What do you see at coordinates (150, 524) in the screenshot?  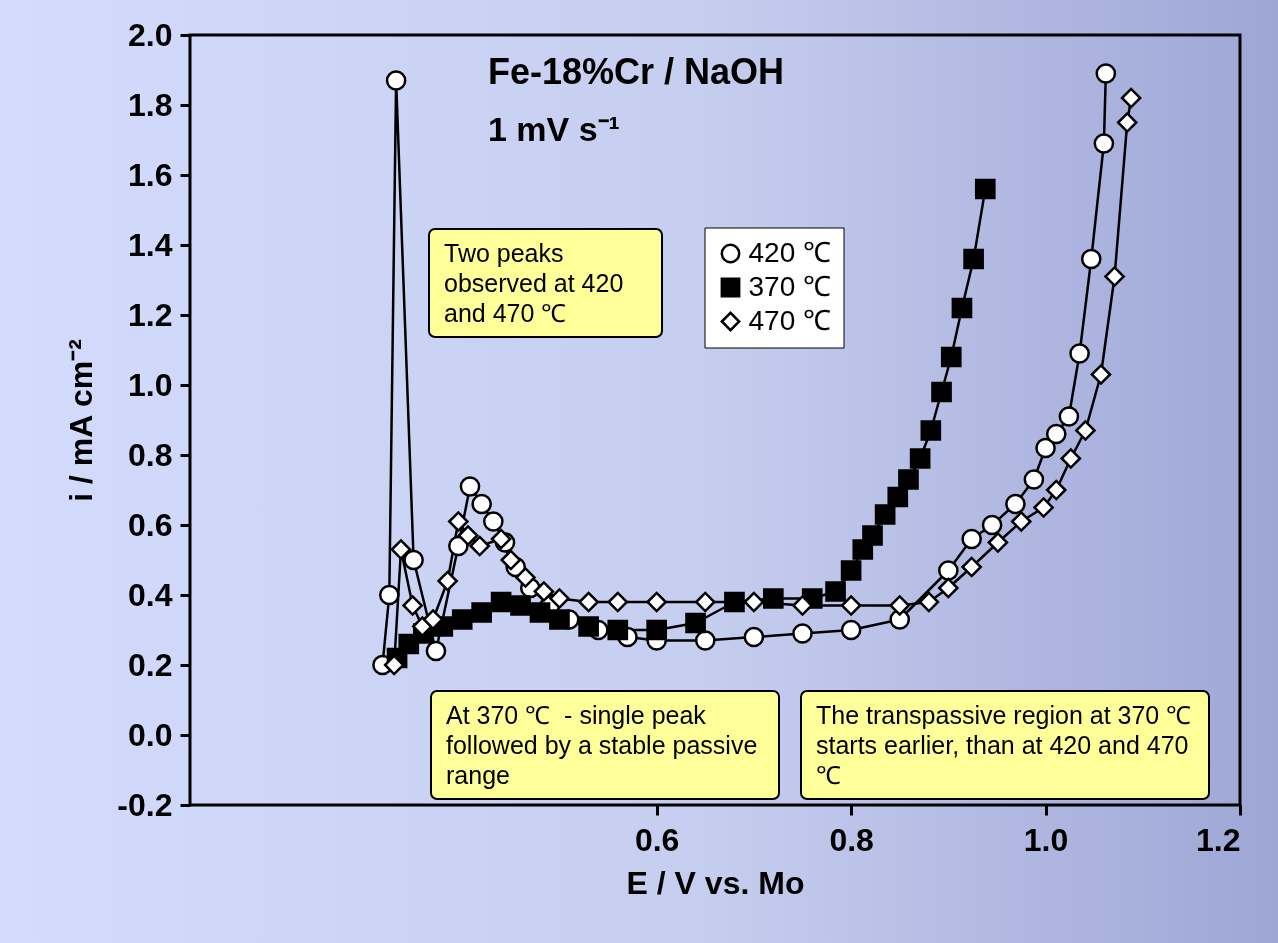 I see `y-tick-label: 0.6` at bounding box center [150, 524].